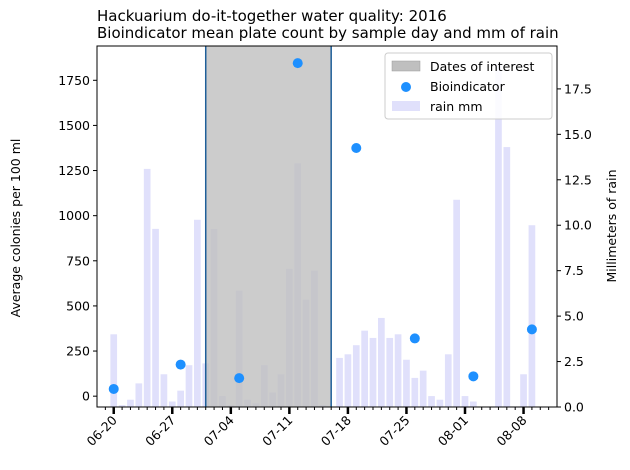 The image size is (630, 470). Describe the element at coordinates (578, 88) in the screenshot. I see `y-right-tick-label: 17.5` at that location.